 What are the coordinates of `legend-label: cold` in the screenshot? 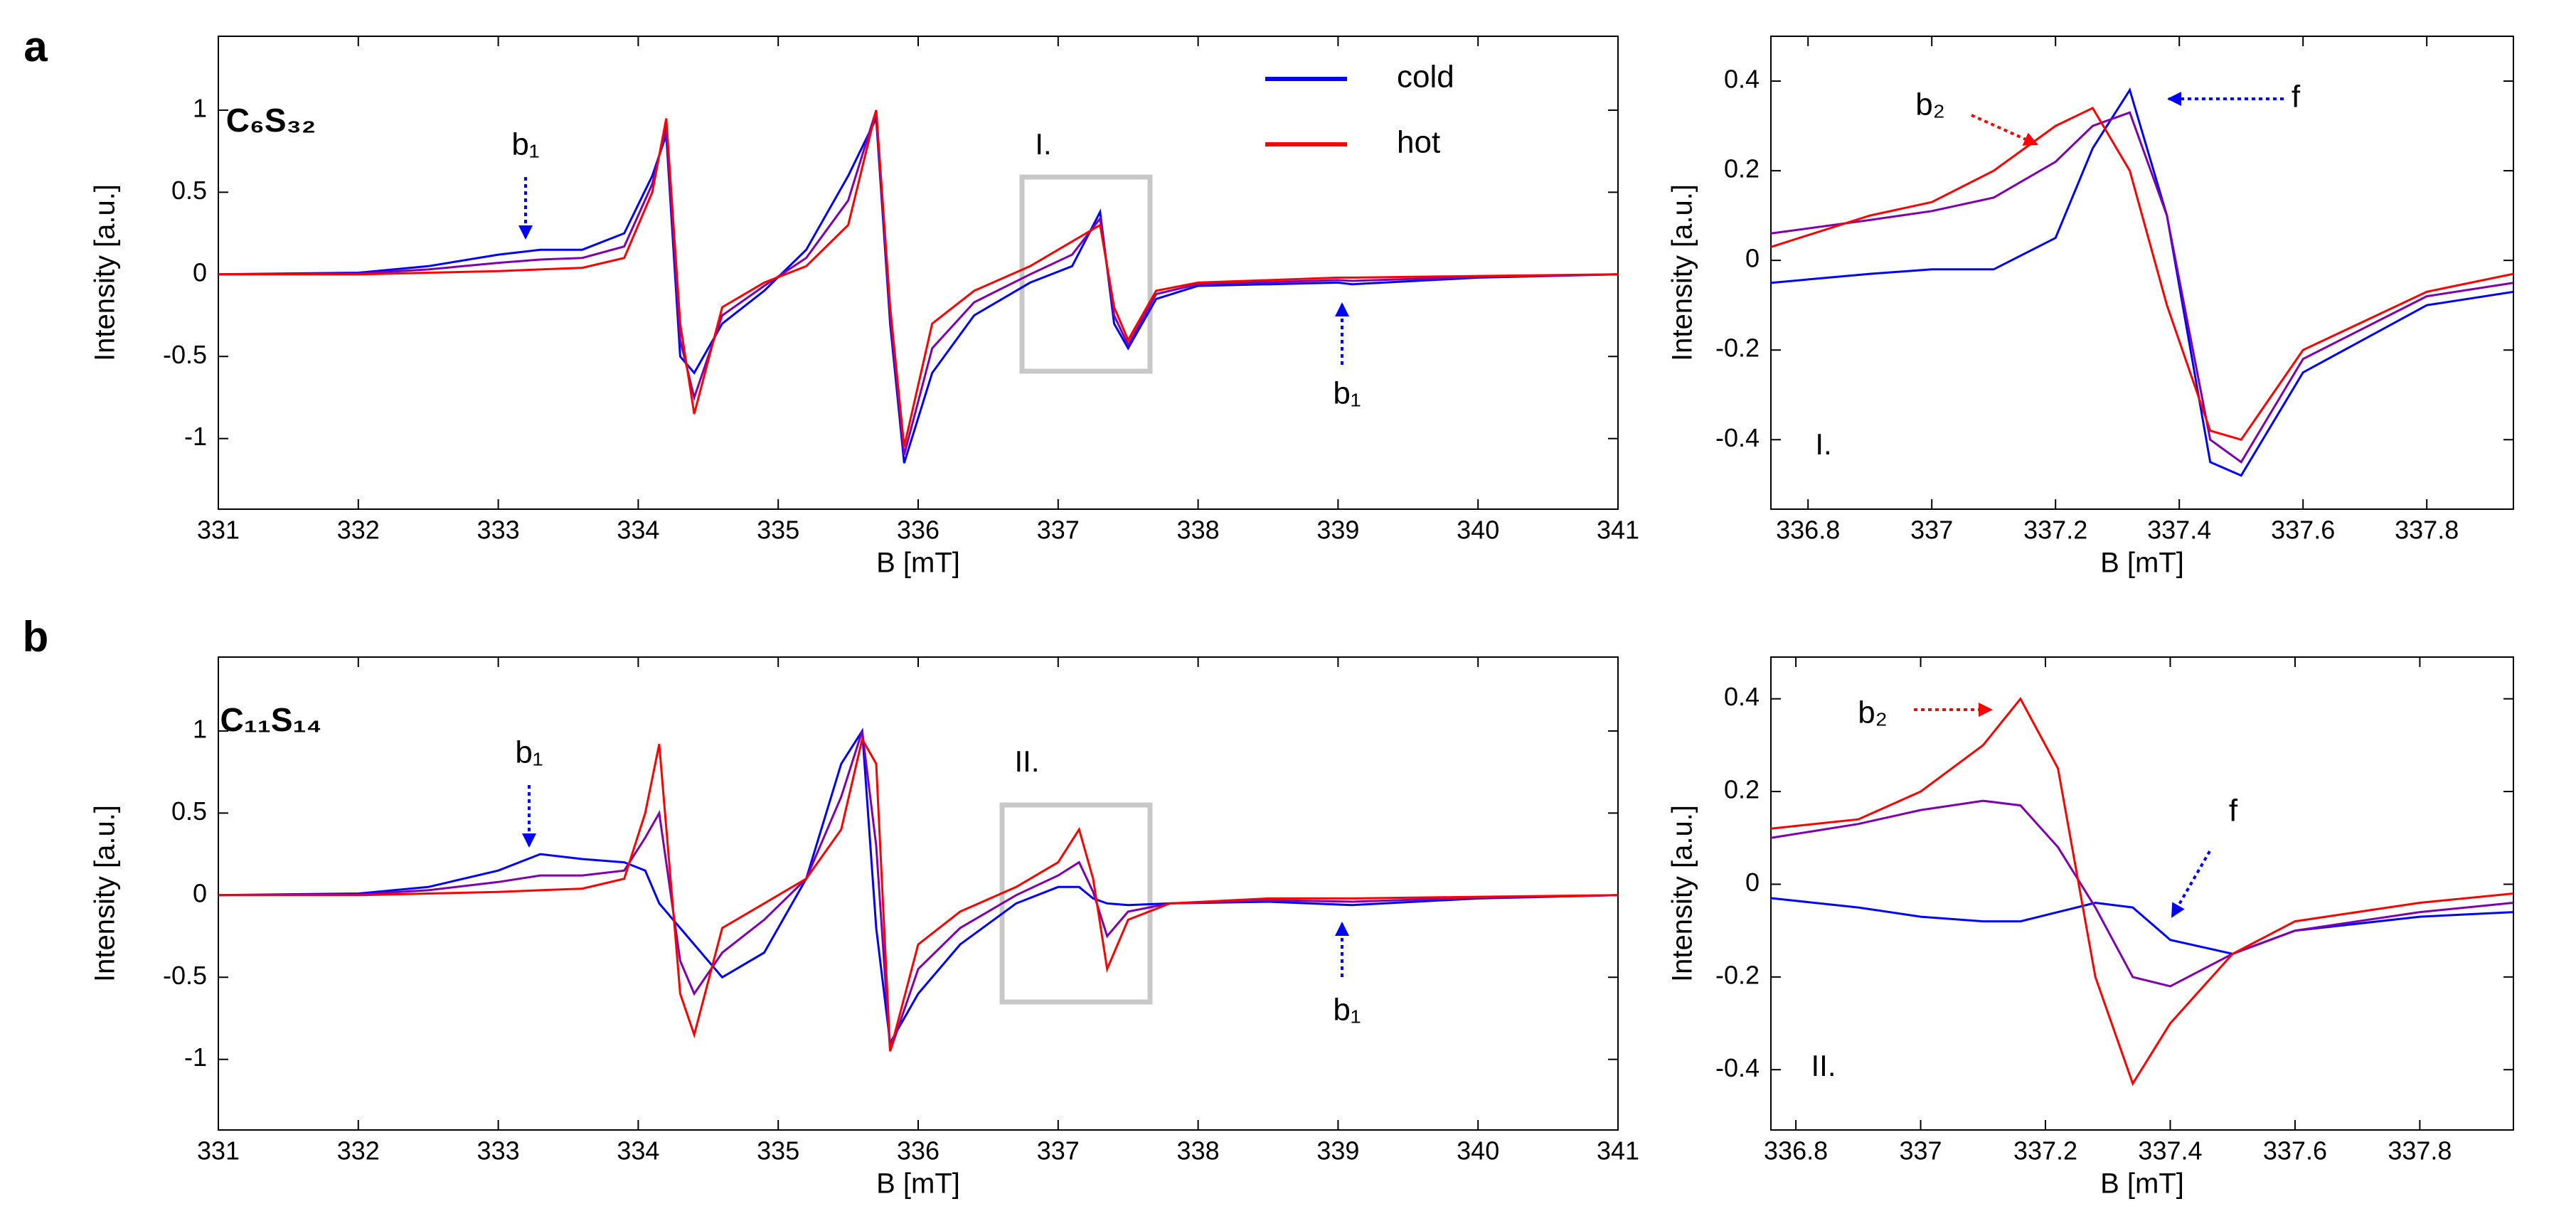 It's located at (1425, 77).